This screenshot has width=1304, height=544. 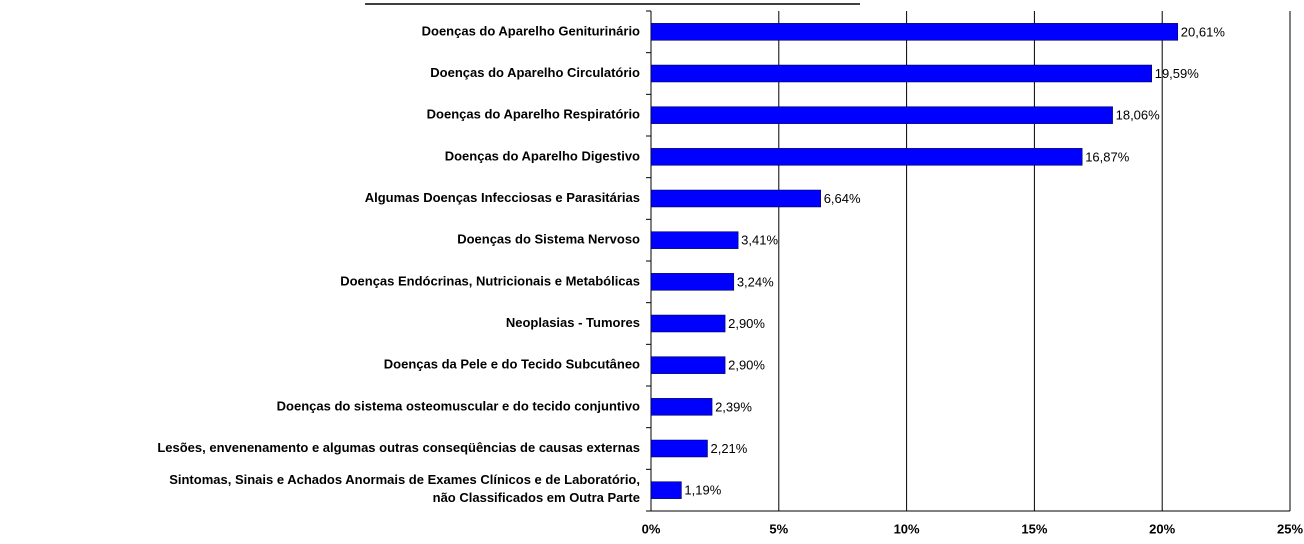 I want to click on value-label: 2,21%, so click(x=728, y=448).